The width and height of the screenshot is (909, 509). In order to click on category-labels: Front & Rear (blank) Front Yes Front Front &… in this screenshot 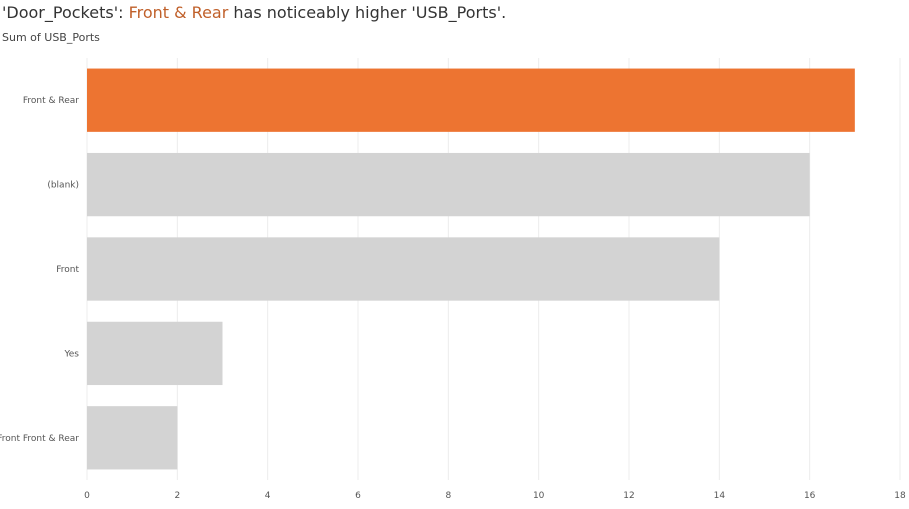, I will do `click(39, 270)`.